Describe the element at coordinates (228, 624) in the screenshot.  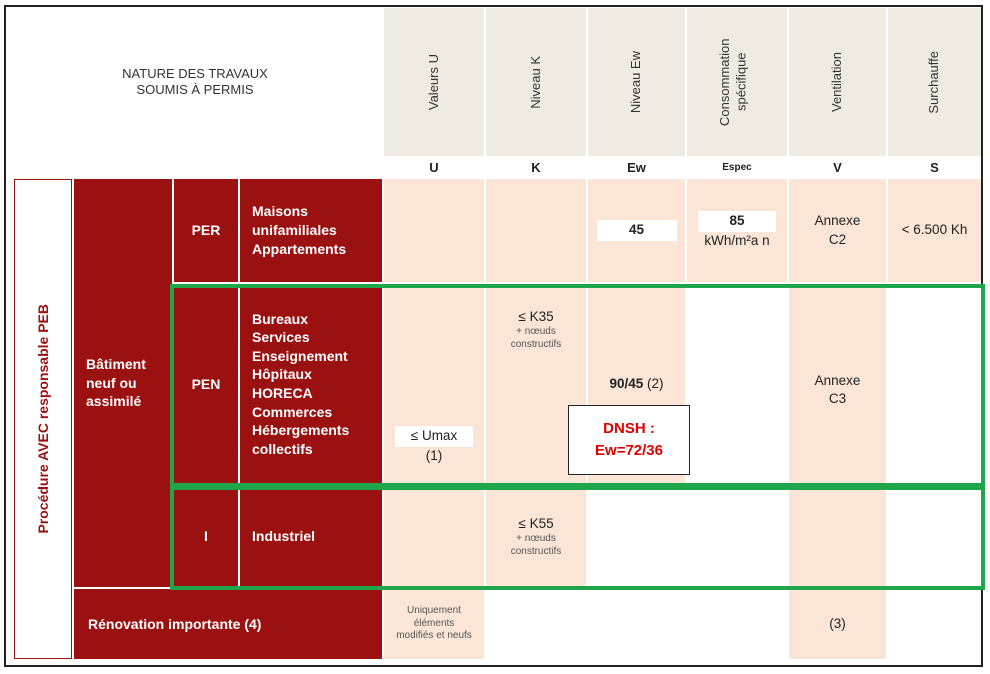
I see `renovation-label: Rénovation importante (4)` at that location.